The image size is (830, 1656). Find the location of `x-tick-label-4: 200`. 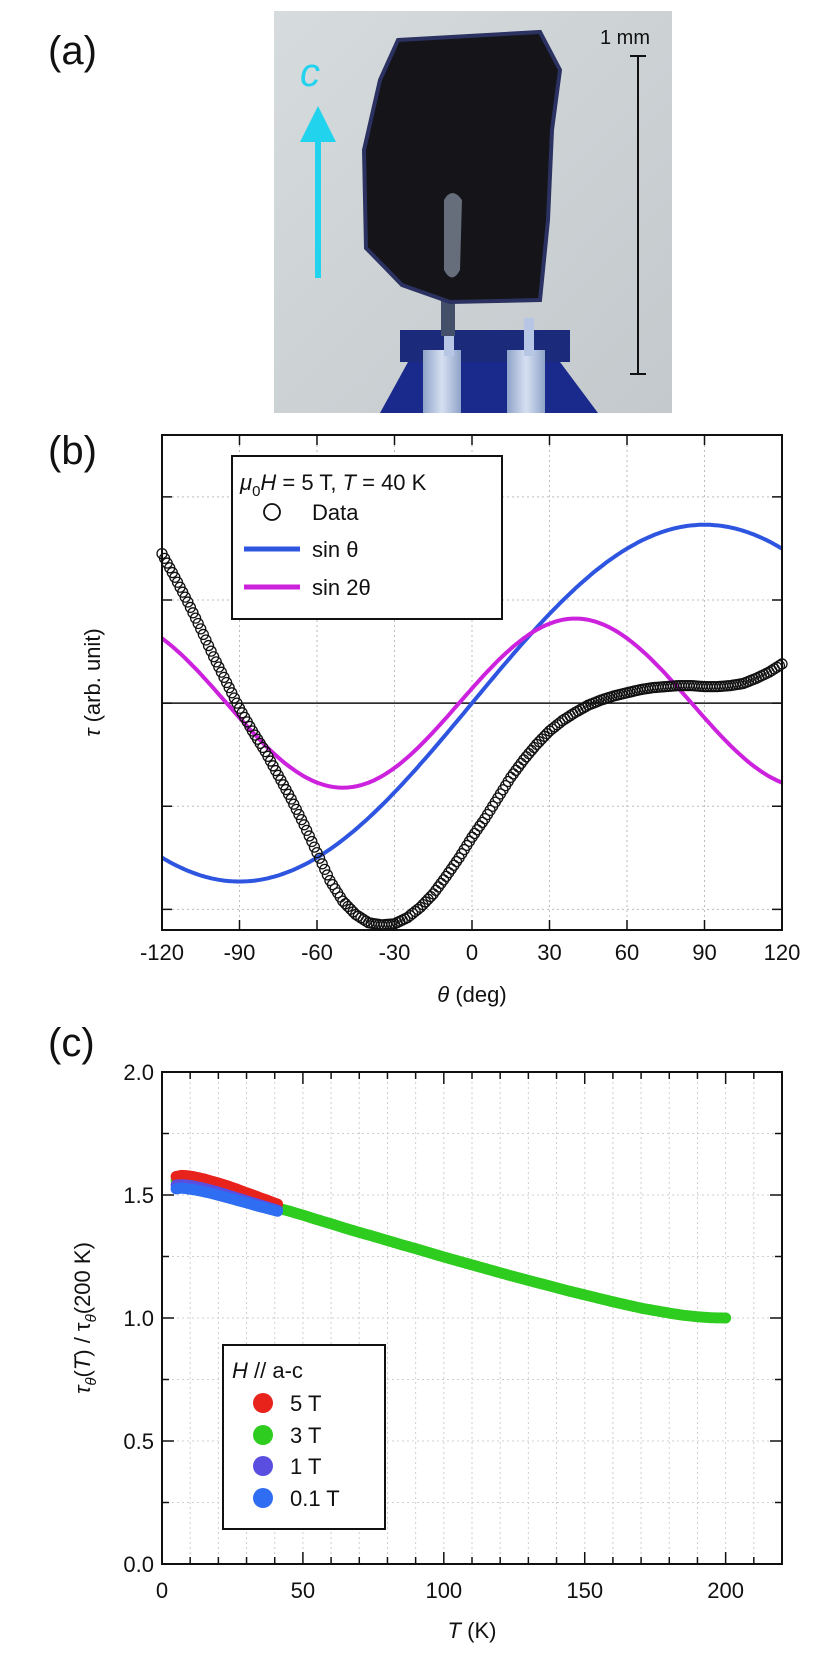

x-tick-label-4: 200 is located at coordinates (725, 1590).